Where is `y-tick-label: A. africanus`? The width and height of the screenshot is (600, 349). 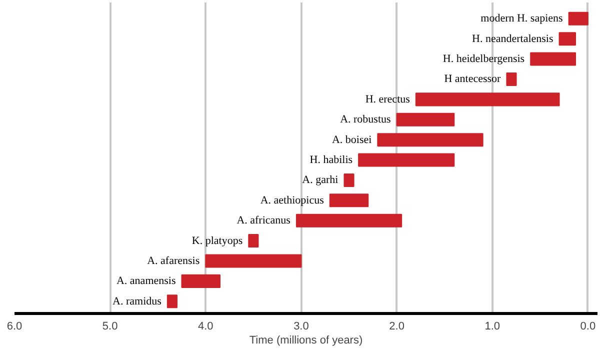 y-tick-label: A. africanus is located at coordinates (263, 220).